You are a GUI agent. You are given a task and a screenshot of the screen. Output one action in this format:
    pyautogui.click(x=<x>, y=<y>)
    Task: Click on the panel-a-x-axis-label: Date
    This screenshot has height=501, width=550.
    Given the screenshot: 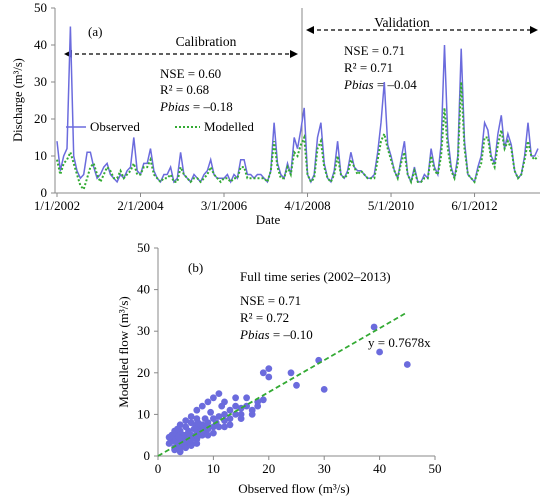 What is the action you would take?
    pyautogui.click(x=268, y=219)
    